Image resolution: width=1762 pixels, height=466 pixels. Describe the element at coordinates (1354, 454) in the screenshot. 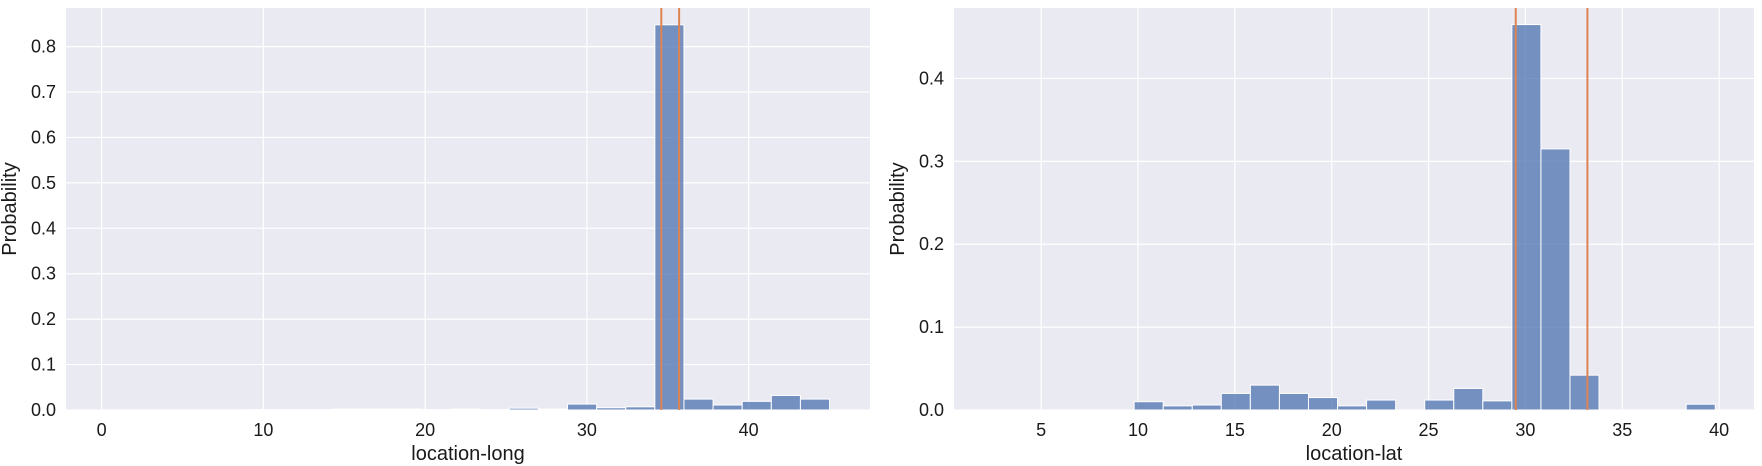

I see `x-axis-label: location-lat` at that location.